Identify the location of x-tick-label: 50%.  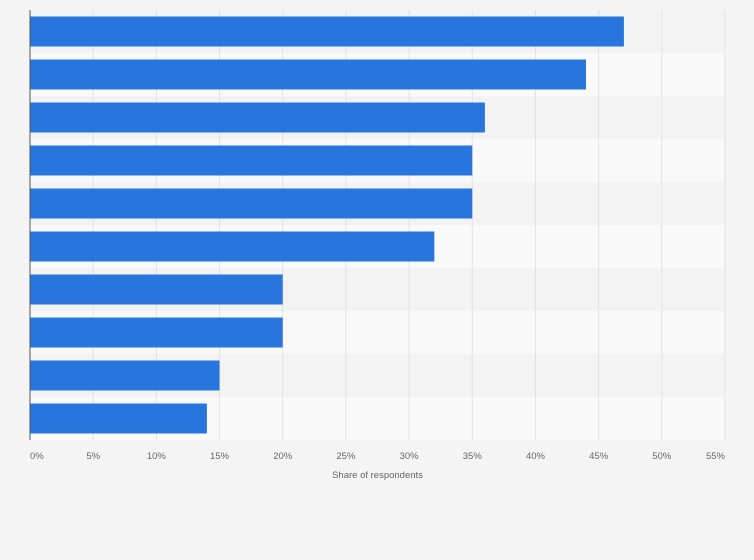
(662, 456).